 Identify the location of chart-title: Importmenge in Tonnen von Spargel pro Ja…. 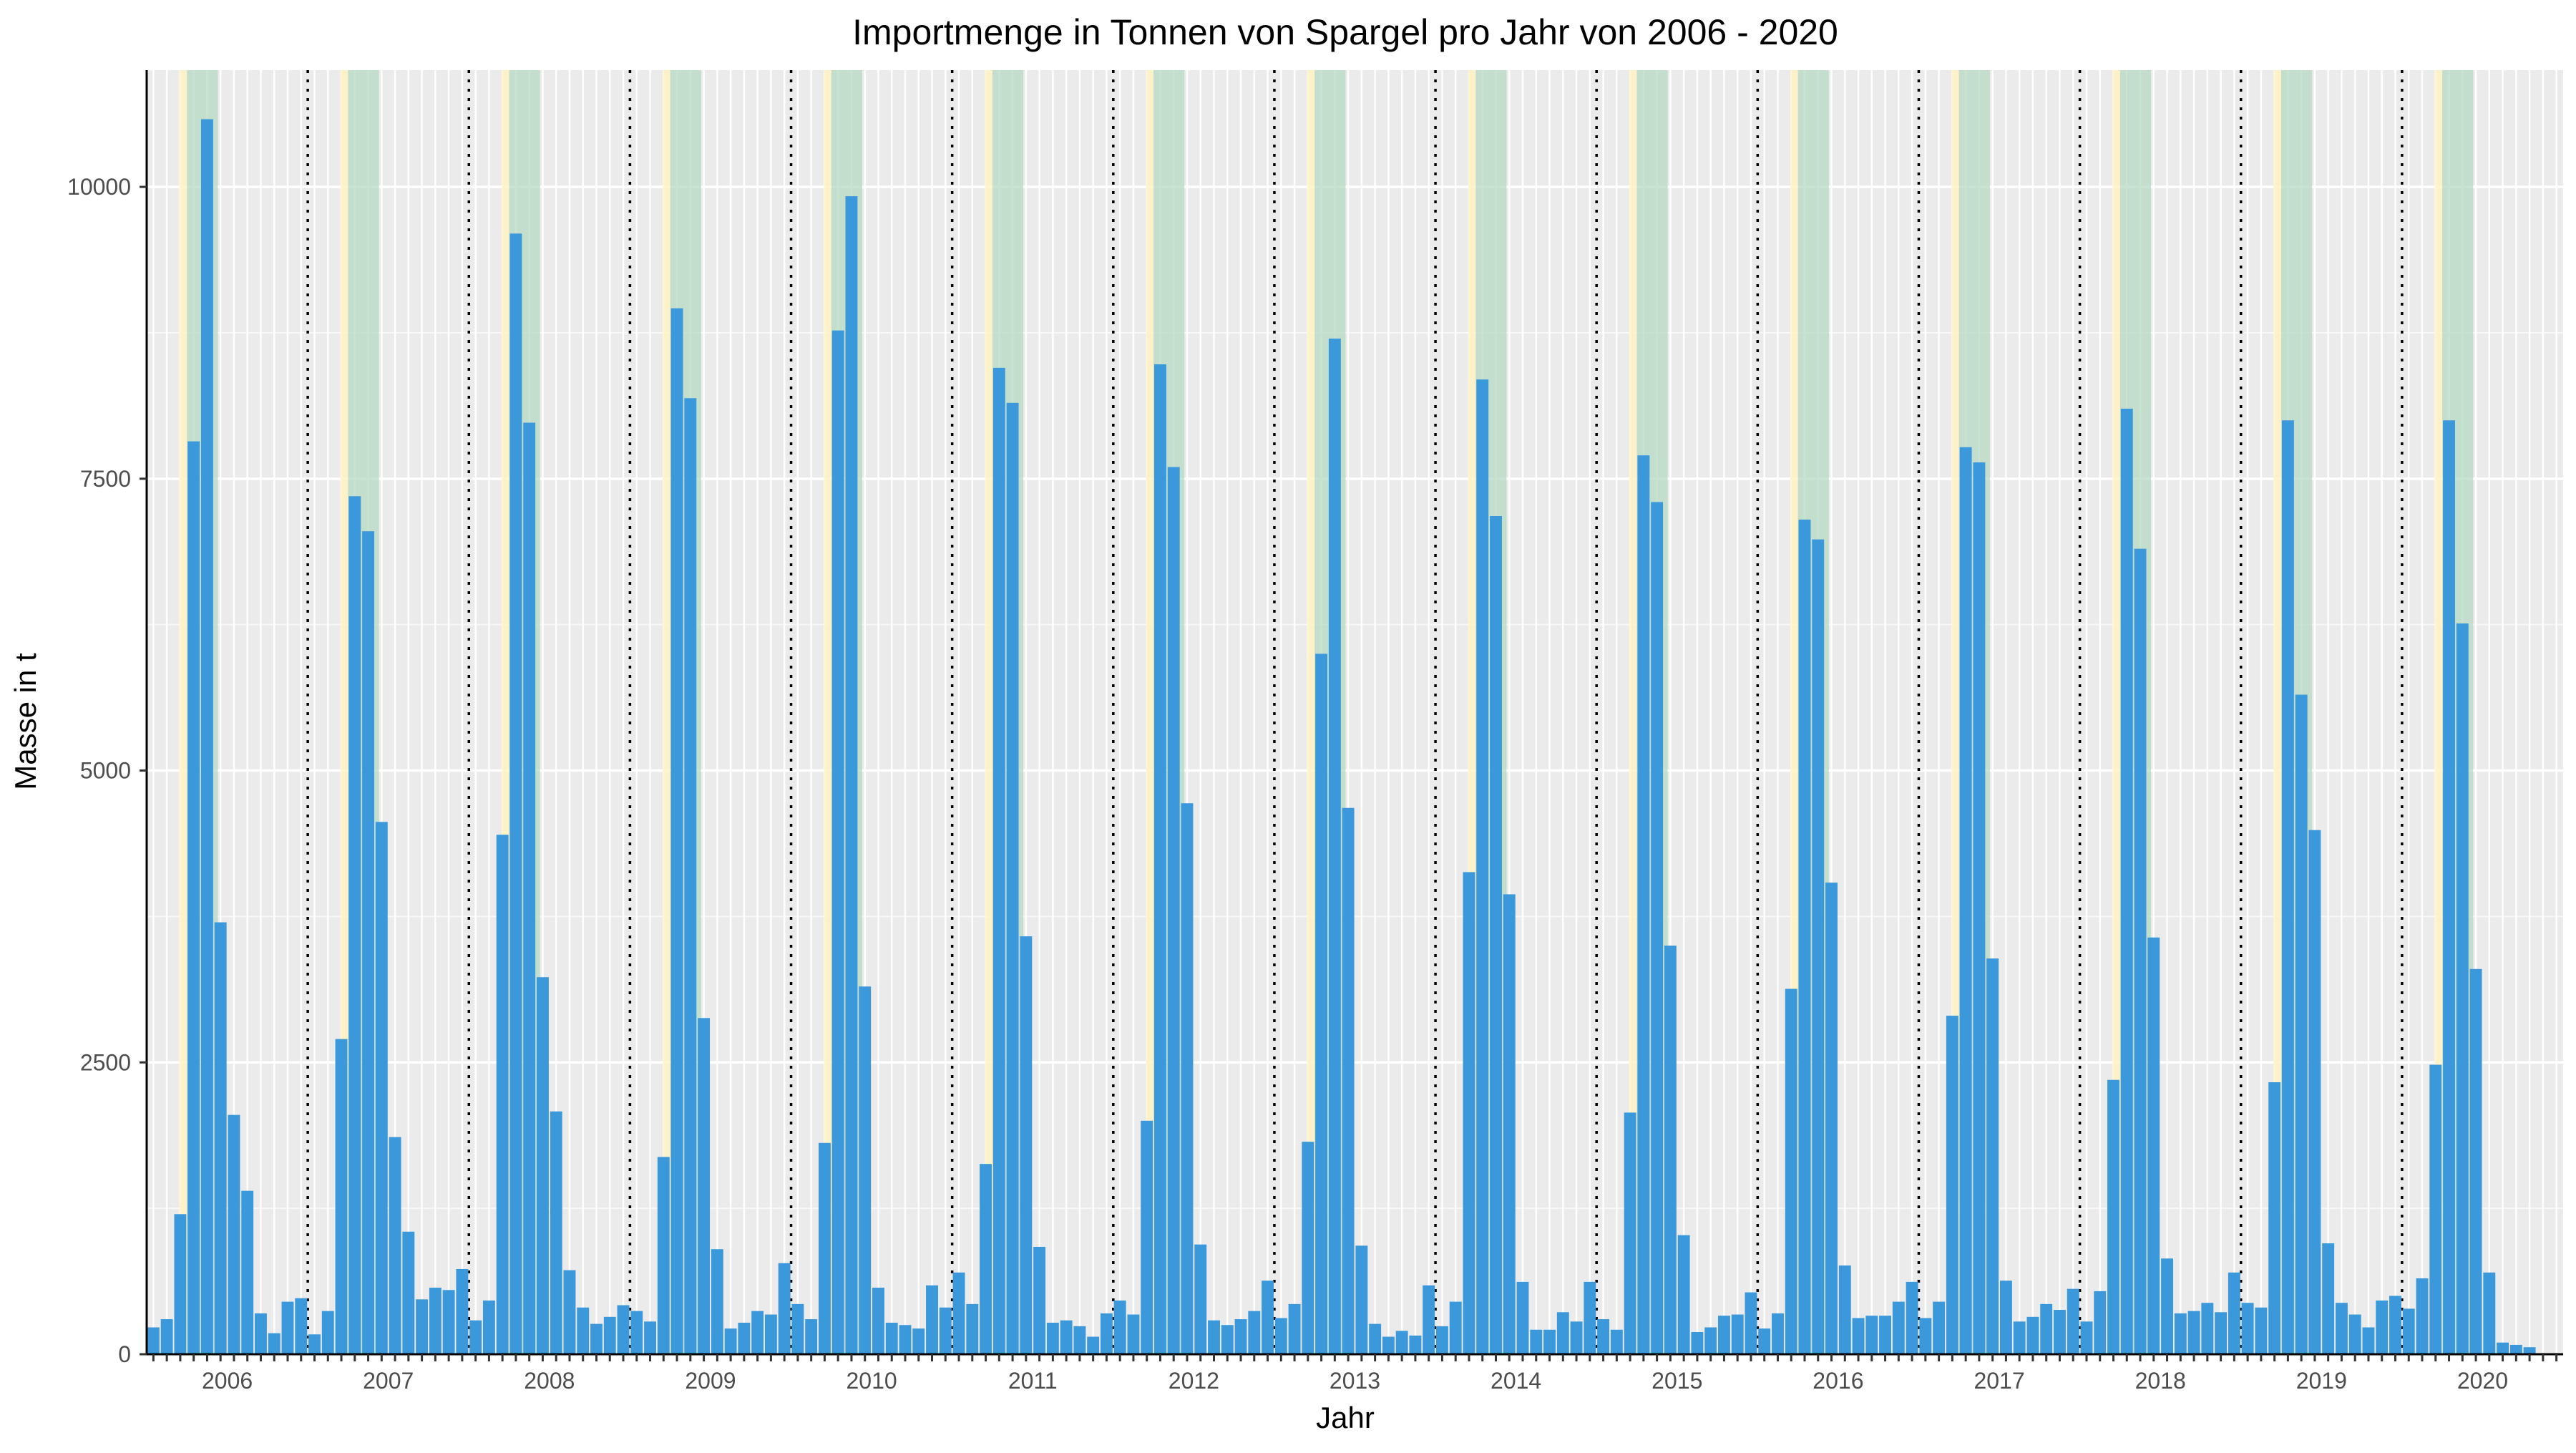
(1345, 32).